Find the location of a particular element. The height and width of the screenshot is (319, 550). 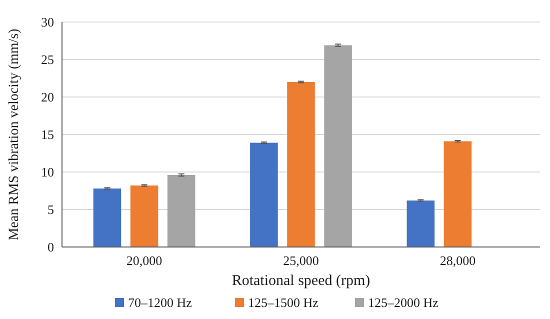

x-axis-title: Rotational speed (rpm) is located at coordinates (301, 281).